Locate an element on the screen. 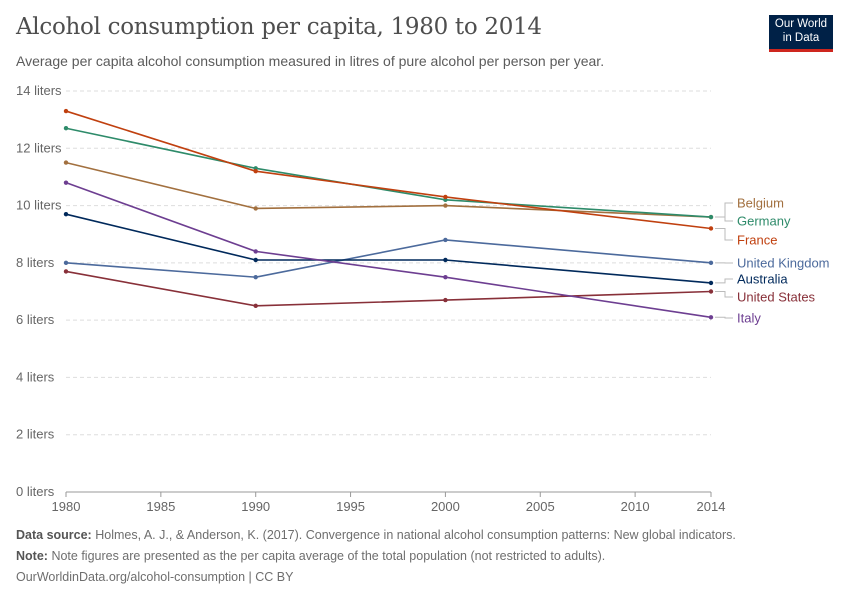  series-label: United States is located at coordinates (776, 297).